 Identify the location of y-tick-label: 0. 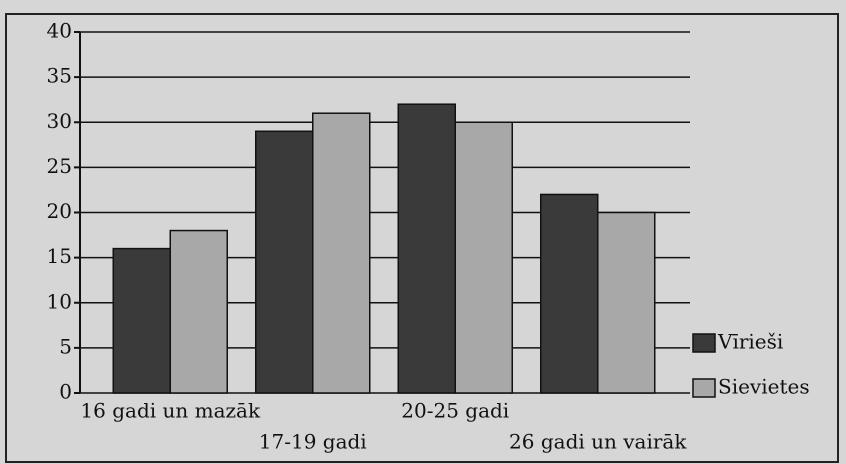
(65, 392).